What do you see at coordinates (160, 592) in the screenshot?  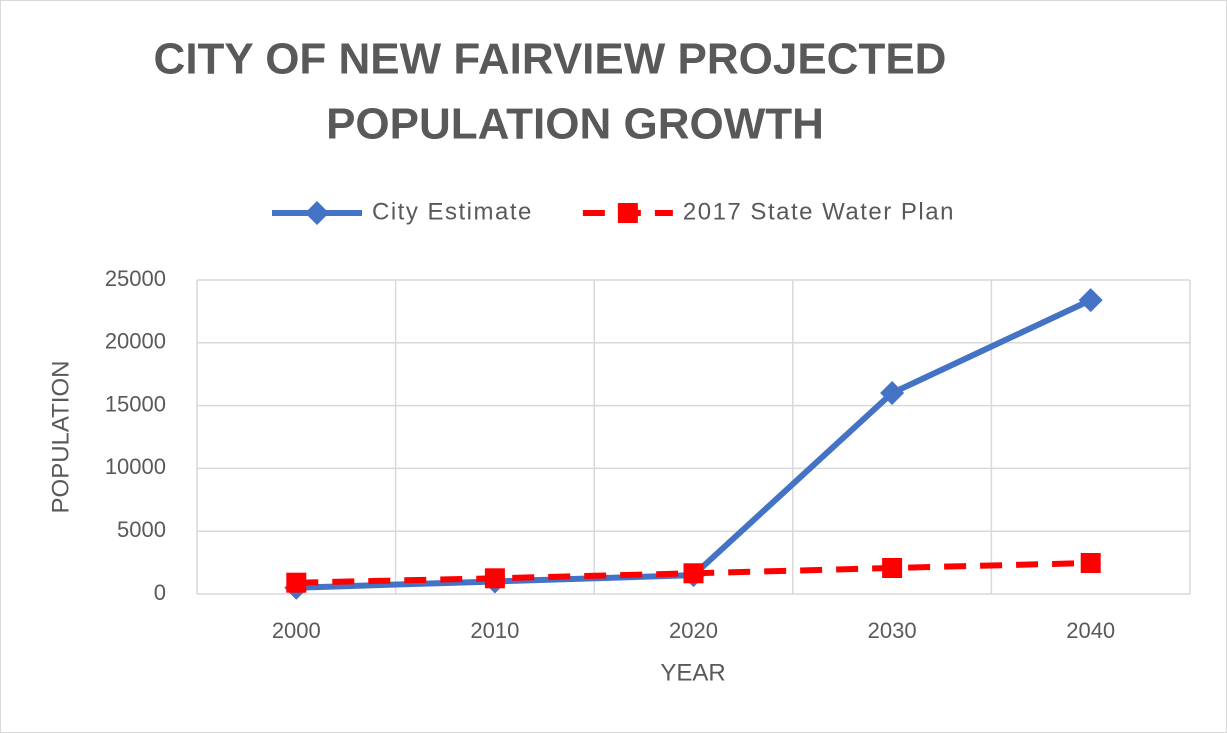 I see `y-tick-label: 0` at bounding box center [160, 592].